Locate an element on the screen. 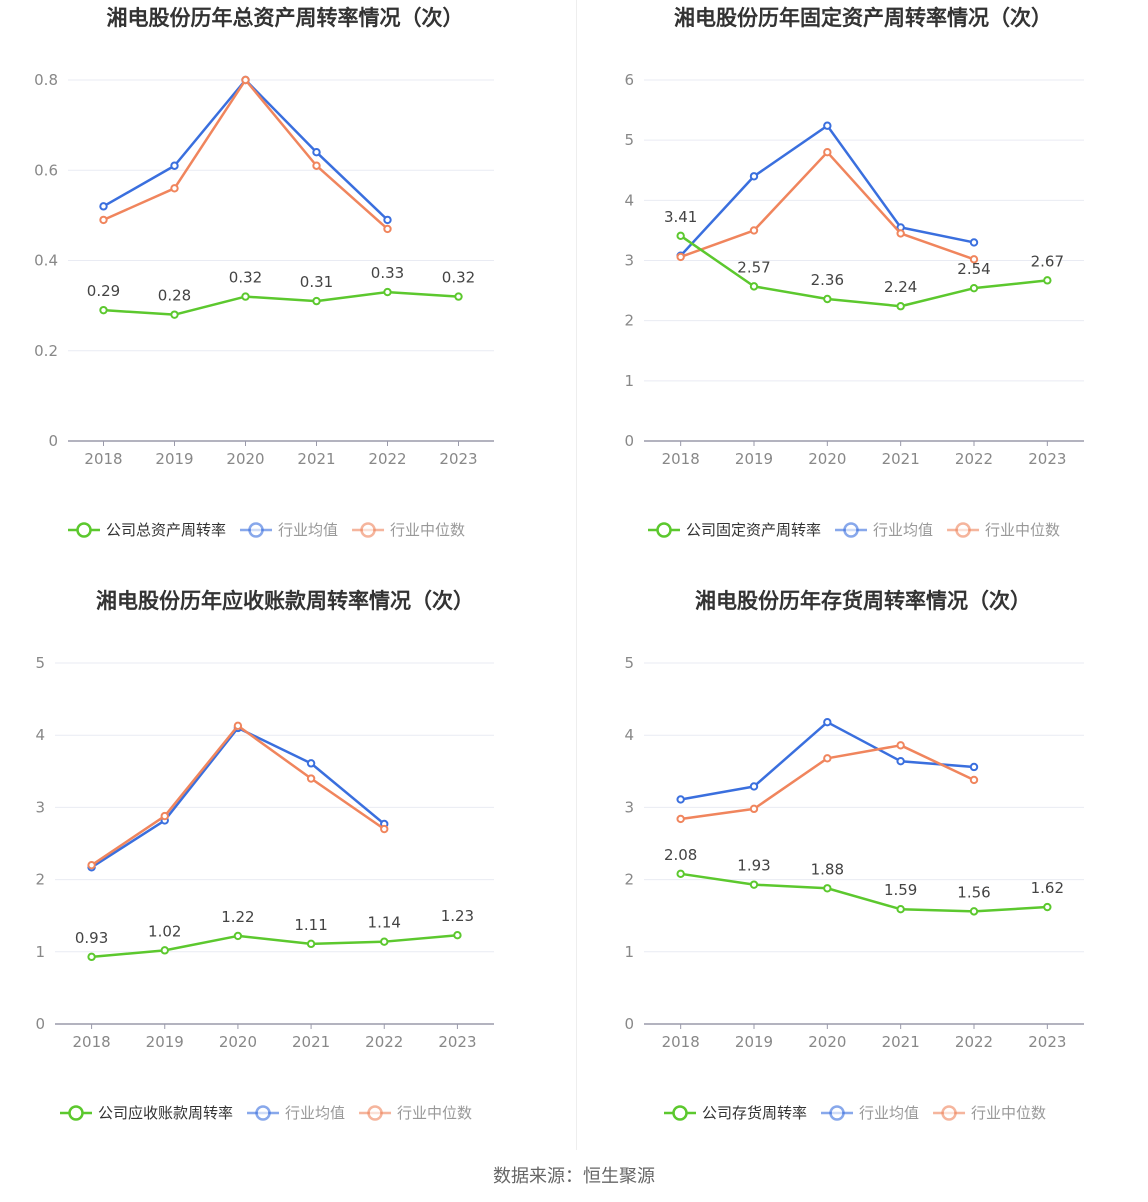 The height and width of the screenshot is (1202, 1148). y-tick-label: 0.4 is located at coordinates (46, 261).